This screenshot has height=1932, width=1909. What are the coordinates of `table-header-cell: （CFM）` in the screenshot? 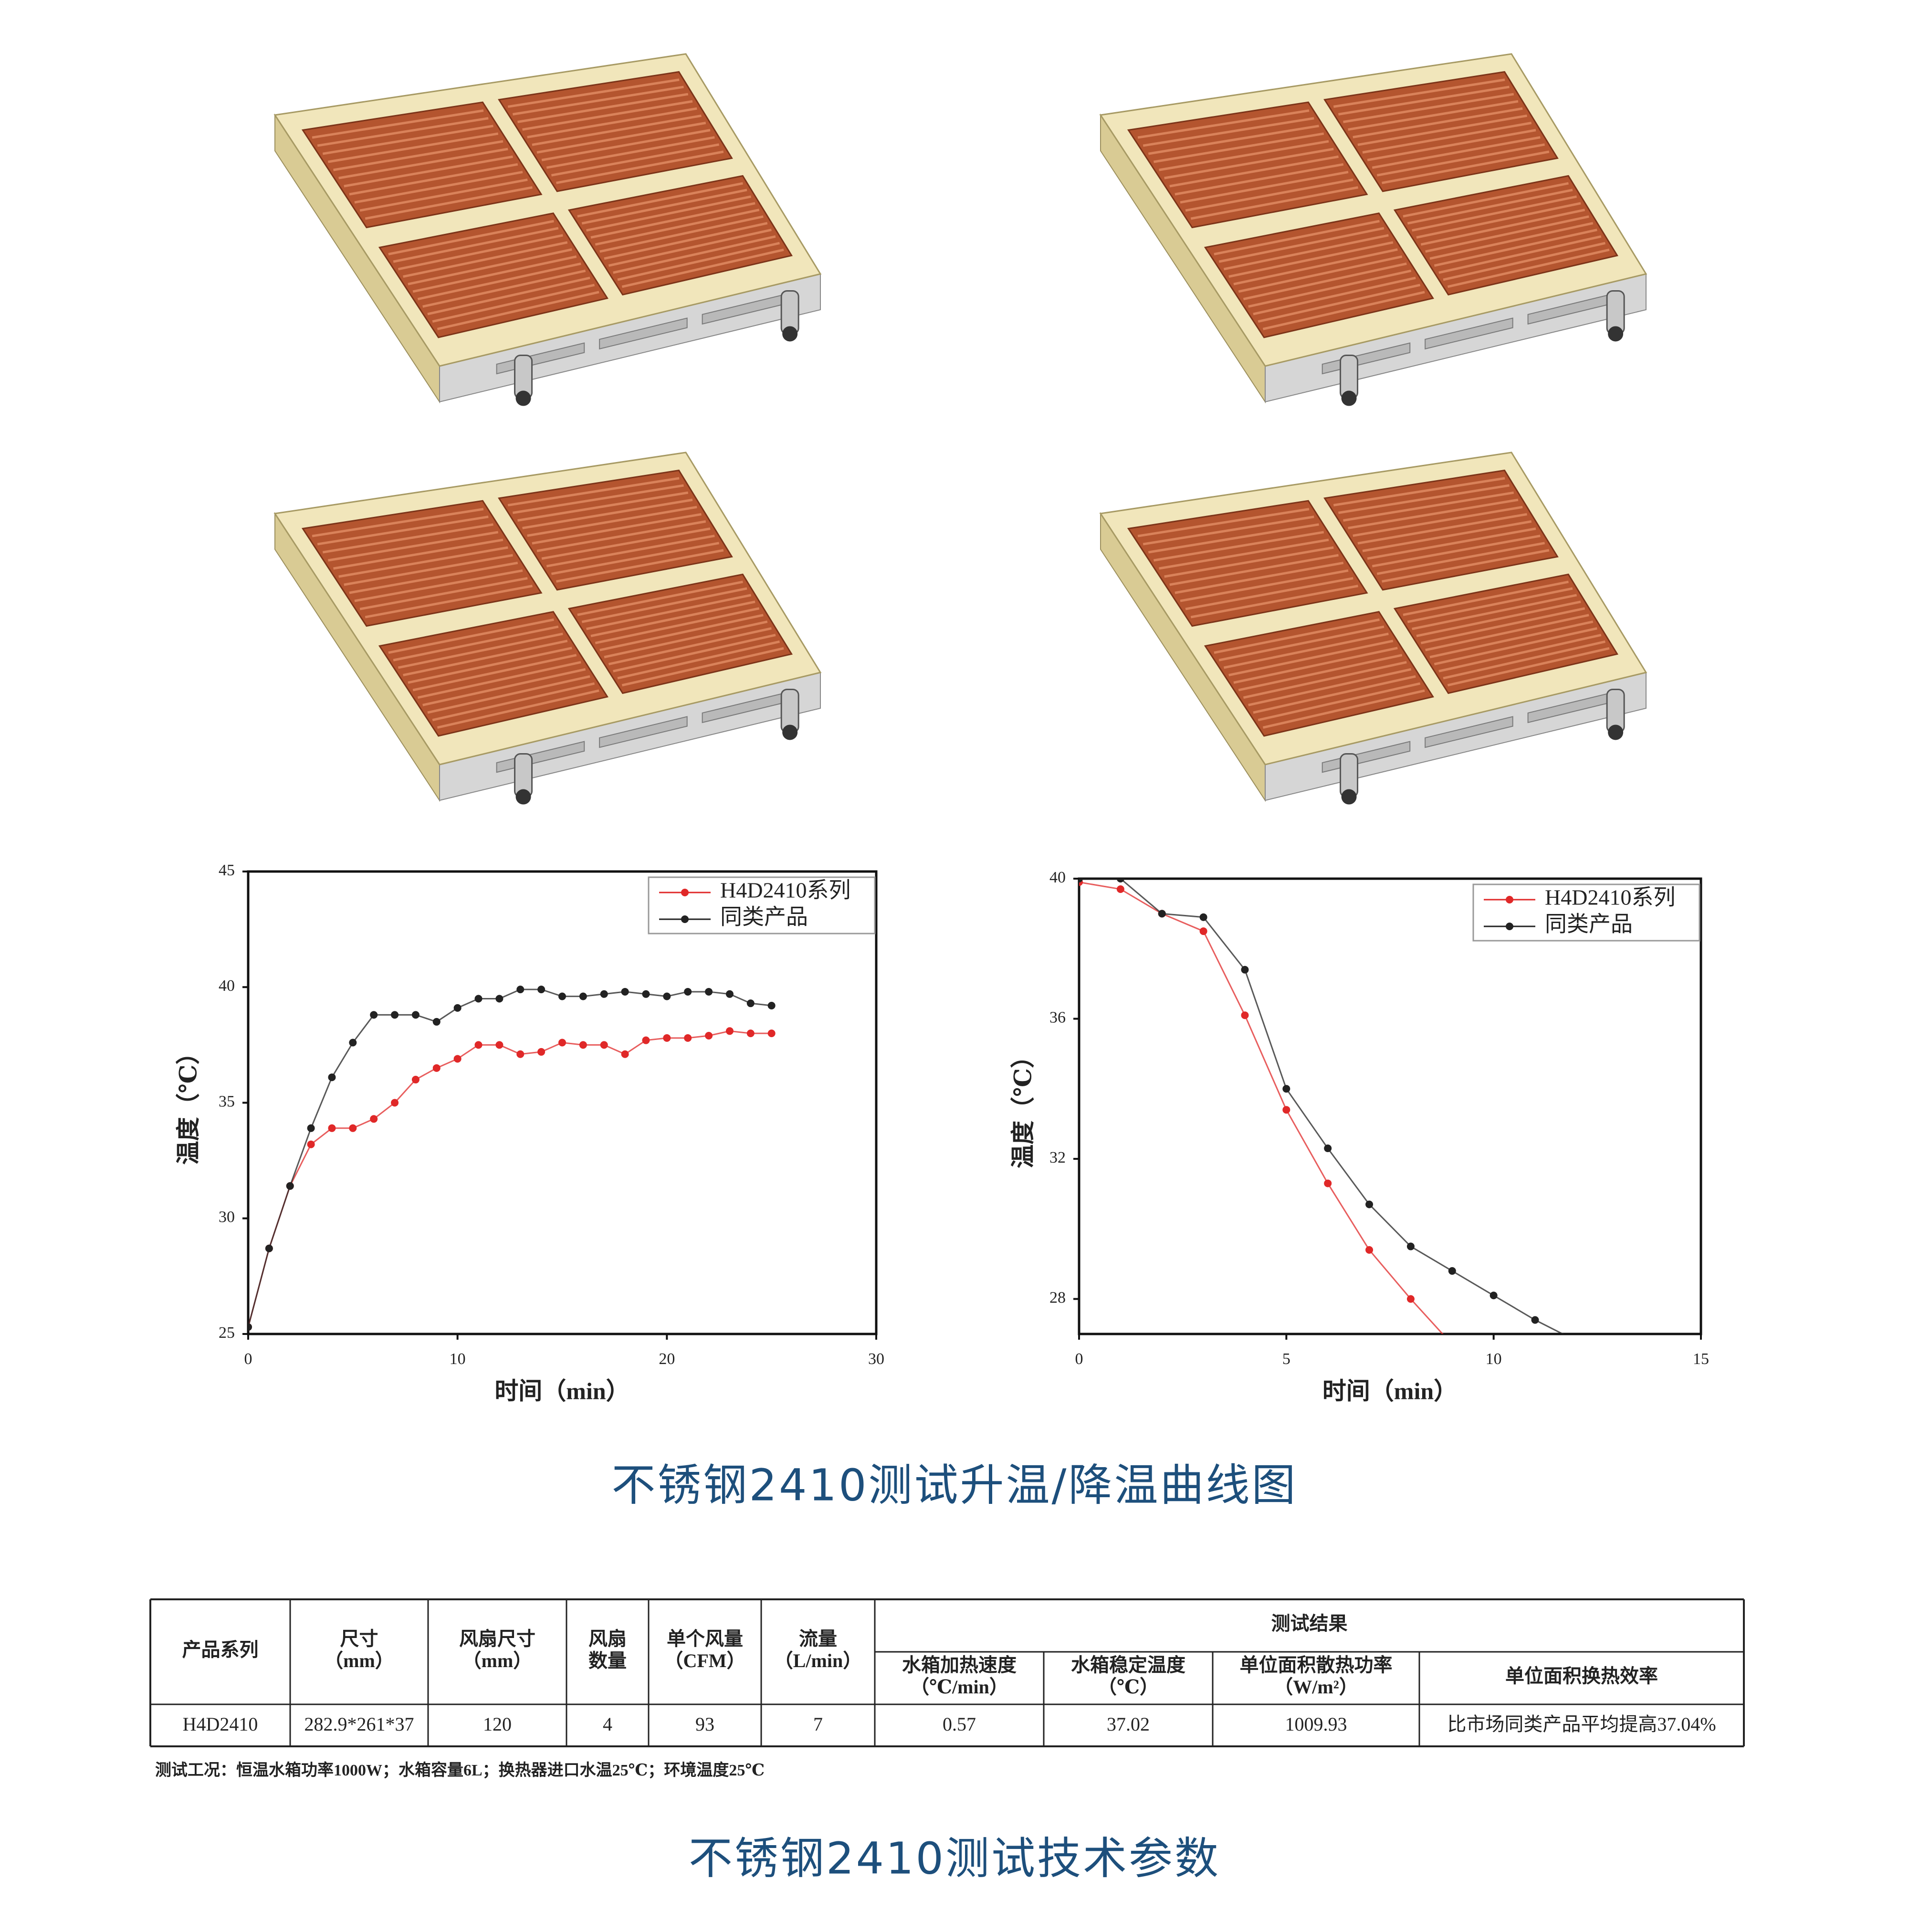 It's located at (705, 1661).